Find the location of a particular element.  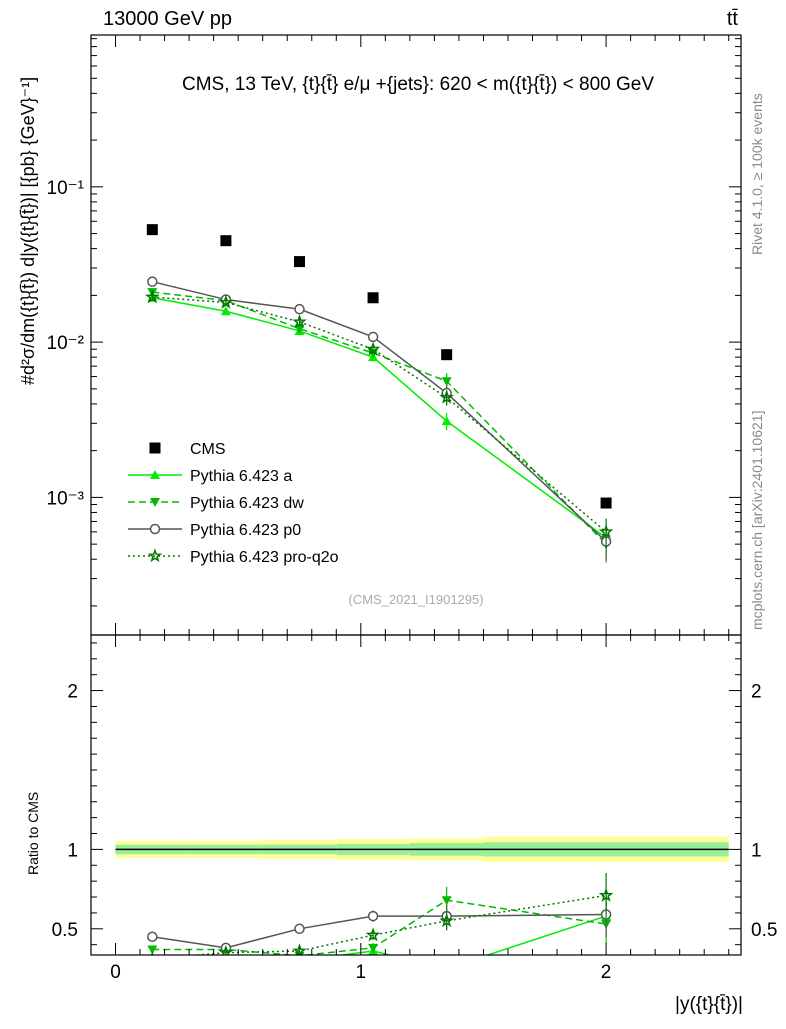

legend-label: Pythia 6.423 a is located at coordinates (241, 476).